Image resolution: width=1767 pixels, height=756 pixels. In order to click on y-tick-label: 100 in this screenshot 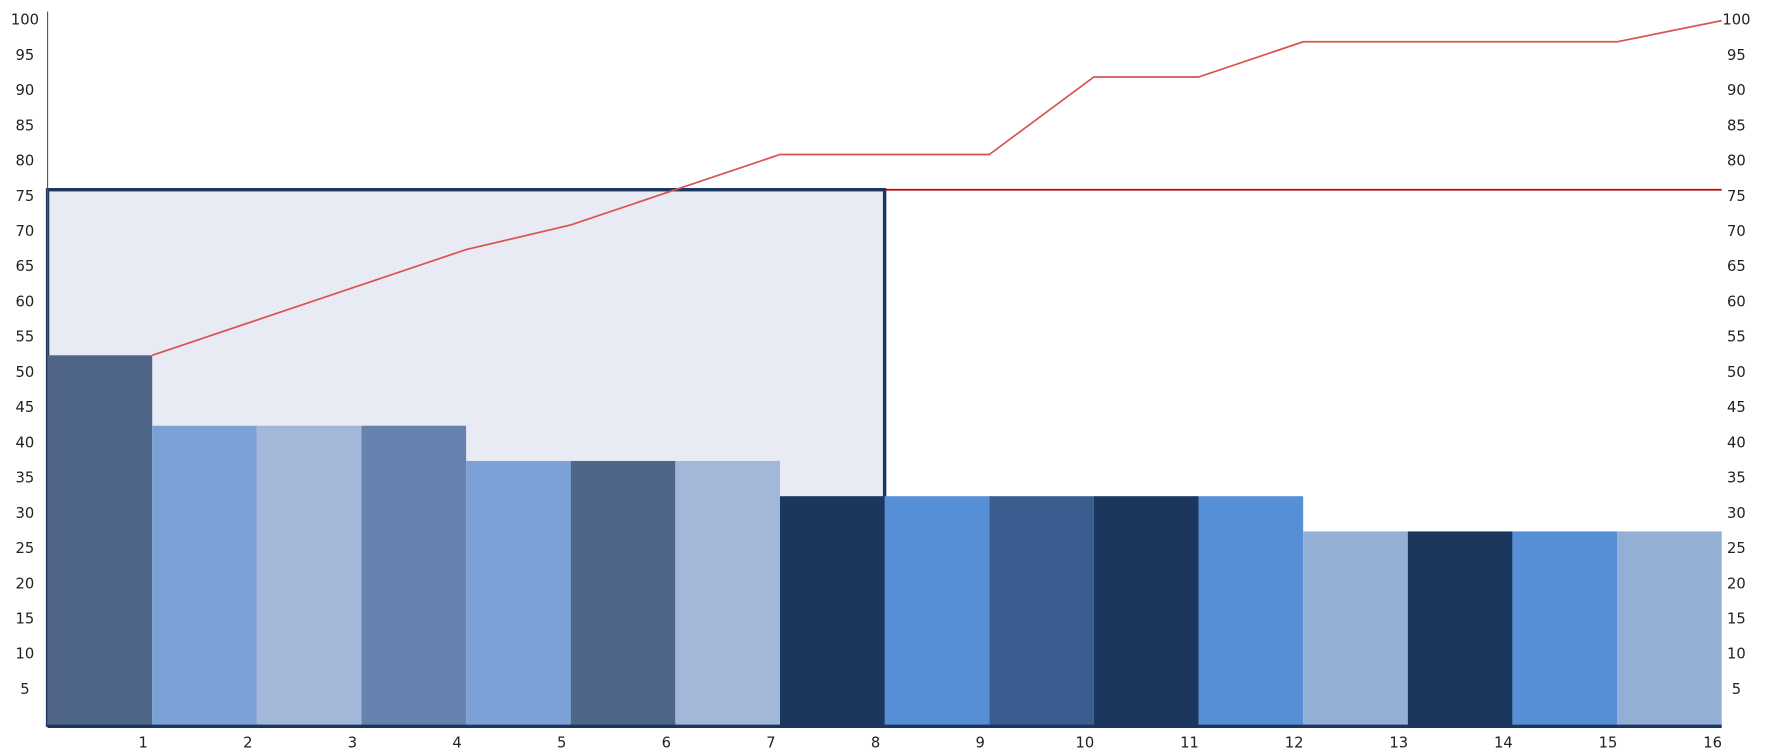, I will do `click(25, 20)`.